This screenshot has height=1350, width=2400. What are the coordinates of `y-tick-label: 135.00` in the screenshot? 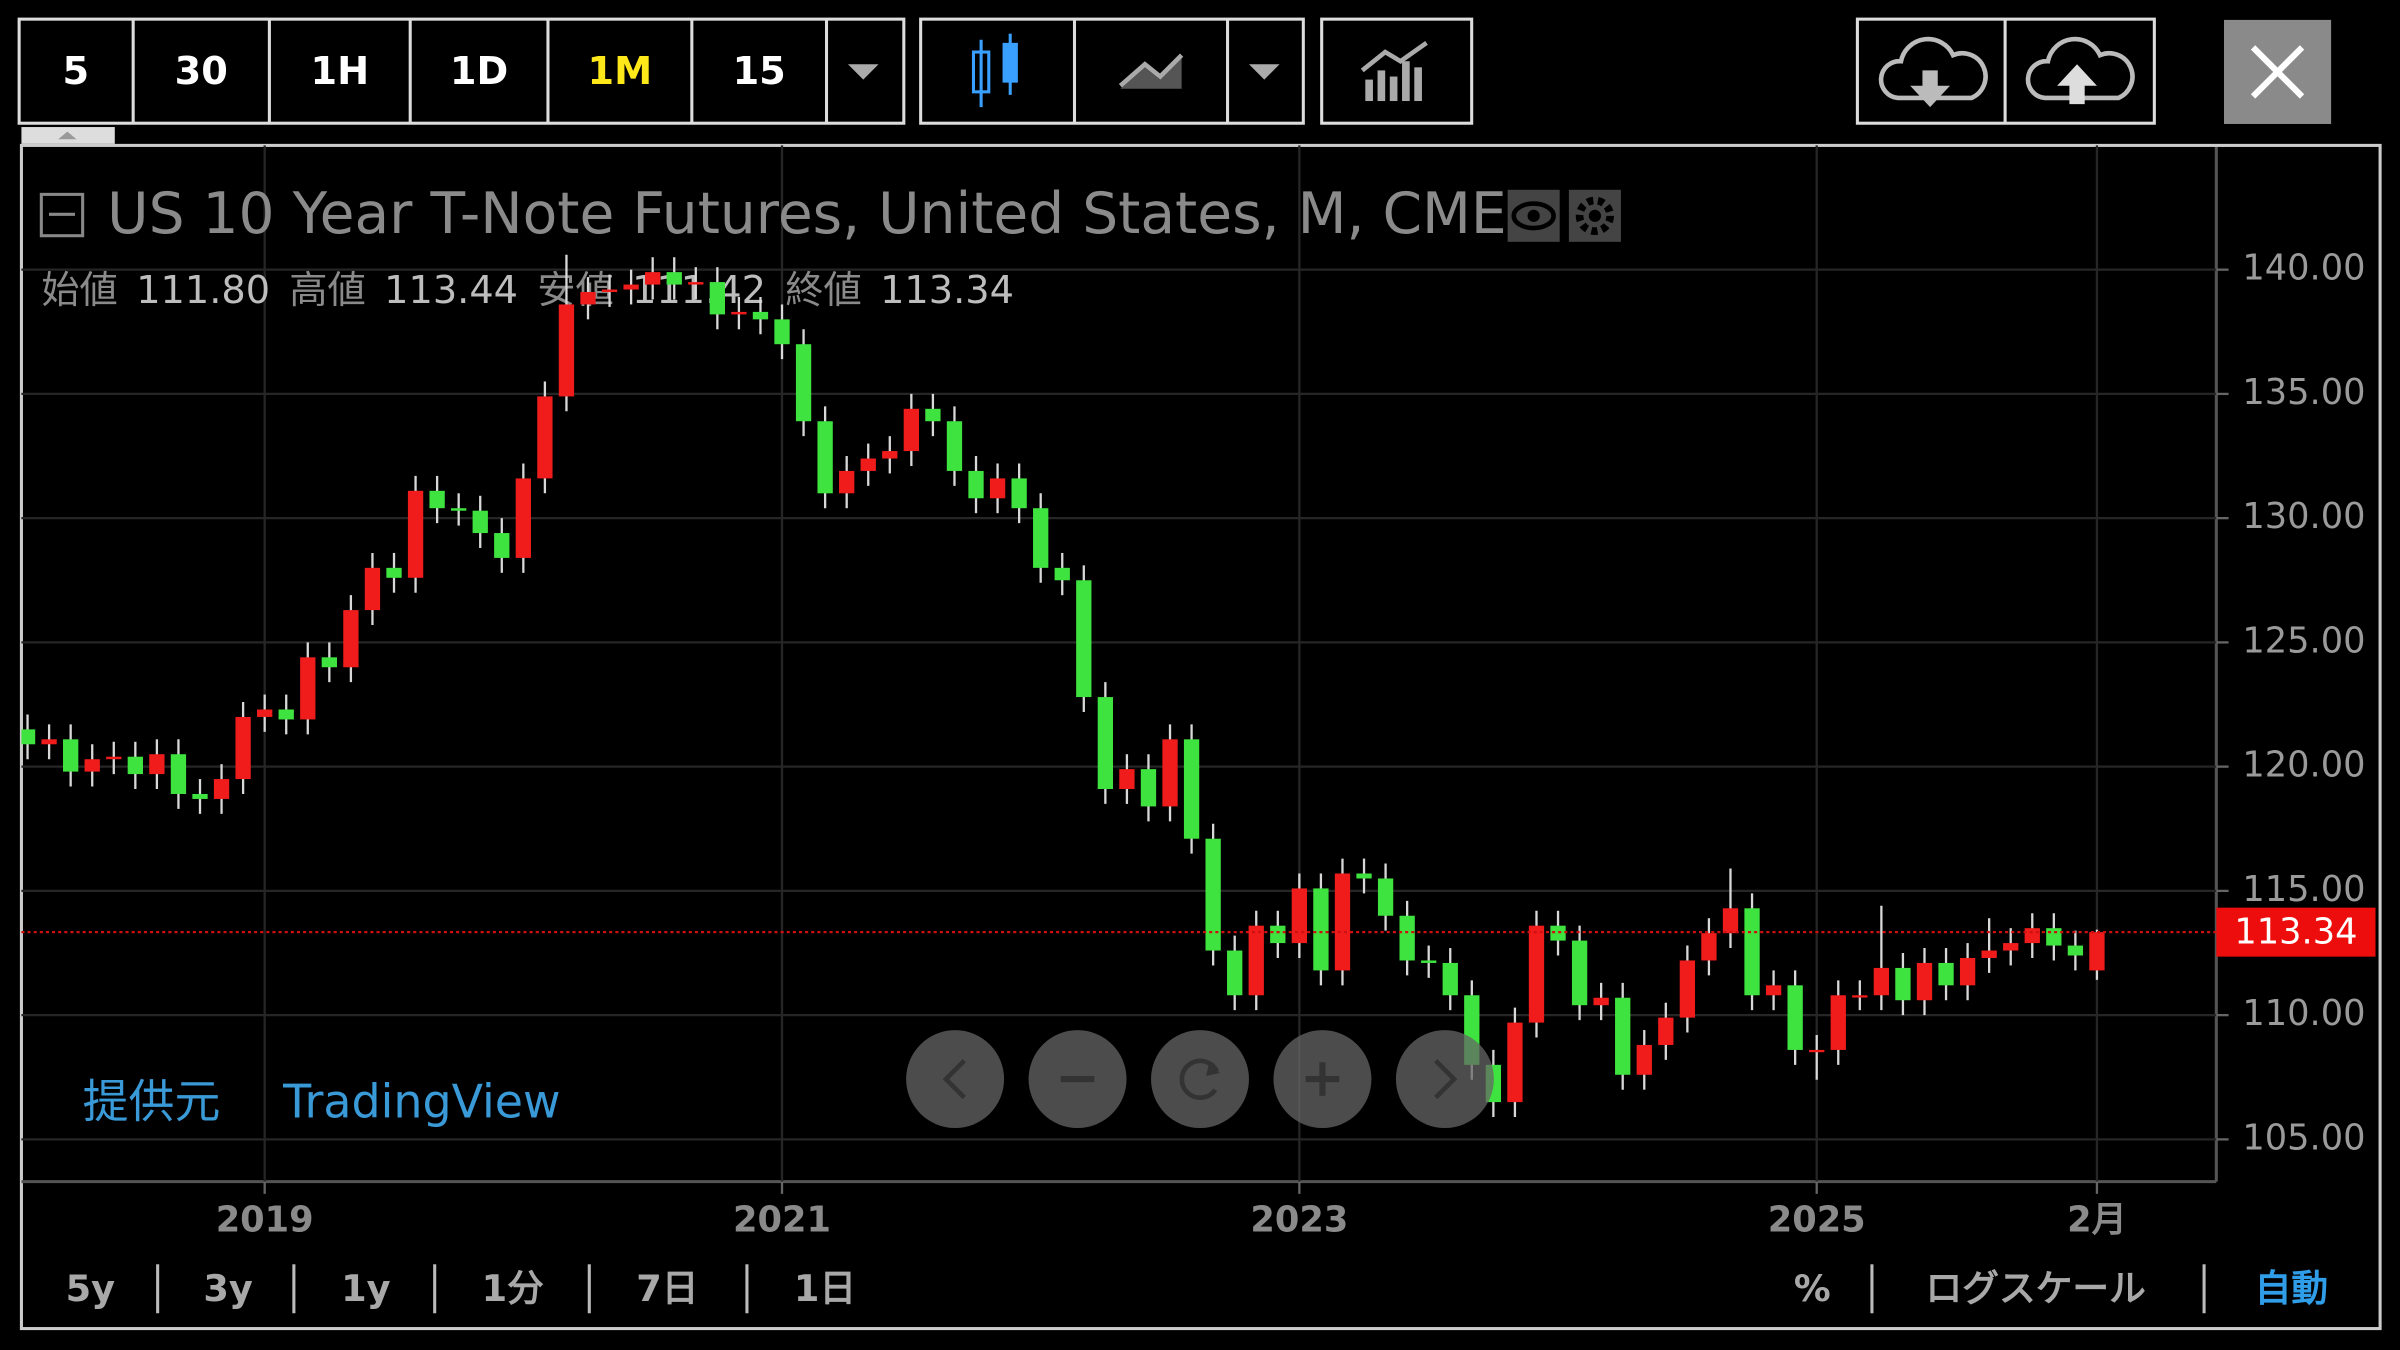 It's located at (2303, 392).